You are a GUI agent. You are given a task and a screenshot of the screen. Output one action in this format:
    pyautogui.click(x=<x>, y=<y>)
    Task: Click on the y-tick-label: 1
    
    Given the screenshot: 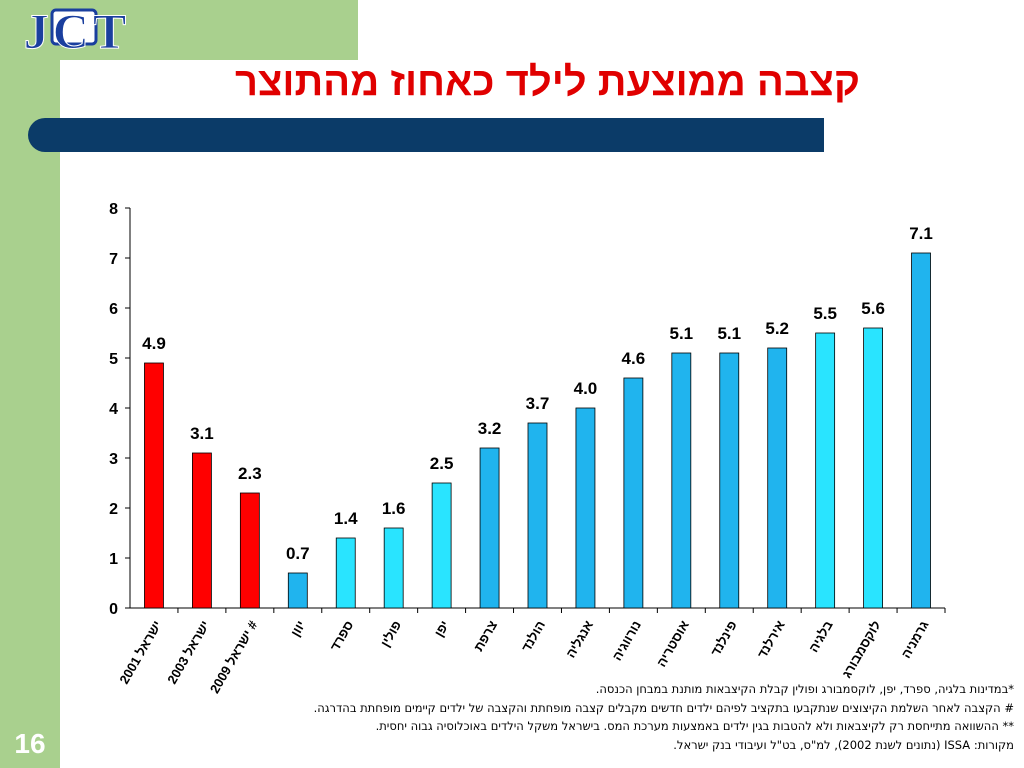 What is the action you would take?
    pyautogui.click(x=113, y=559)
    